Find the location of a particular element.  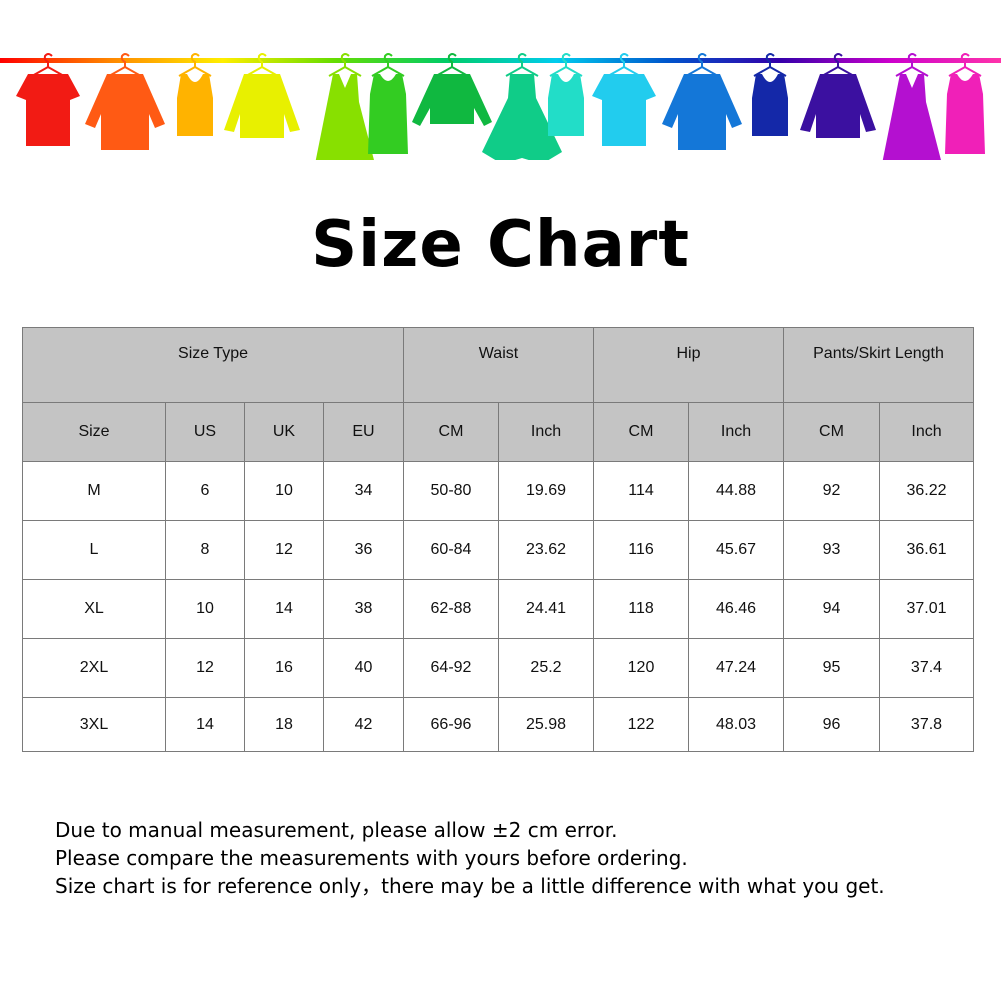

table-row: L 8 12 36 60-84 23.62 116 45.67 93 36.61 is located at coordinates (498, 550).